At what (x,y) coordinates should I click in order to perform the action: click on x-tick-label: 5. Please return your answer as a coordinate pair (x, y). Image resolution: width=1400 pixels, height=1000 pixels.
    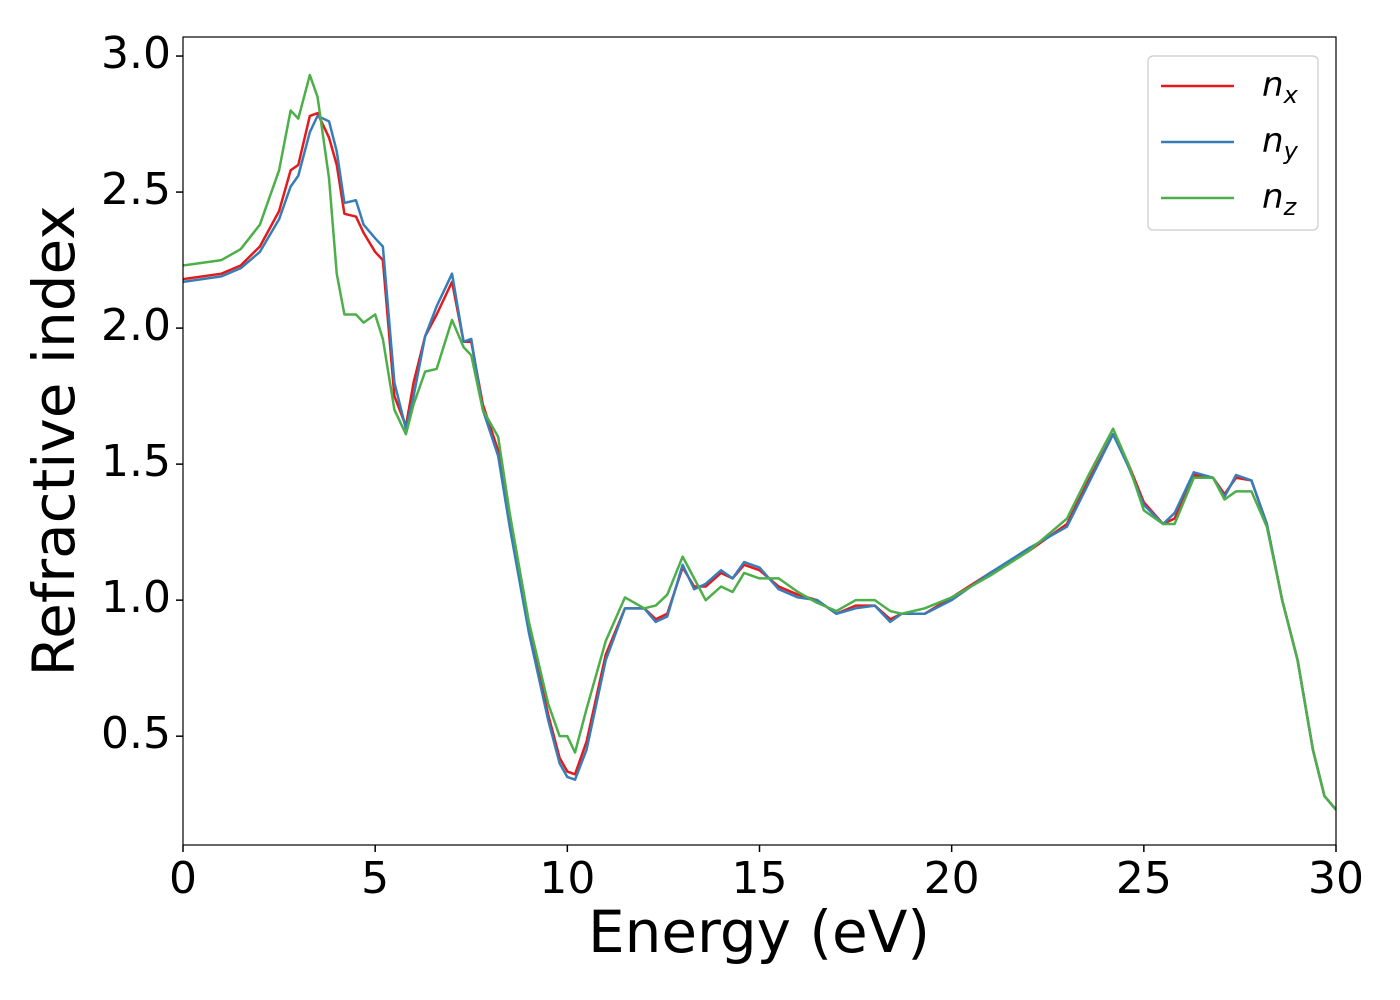
    Looking at the image, I should click on (375, 878).